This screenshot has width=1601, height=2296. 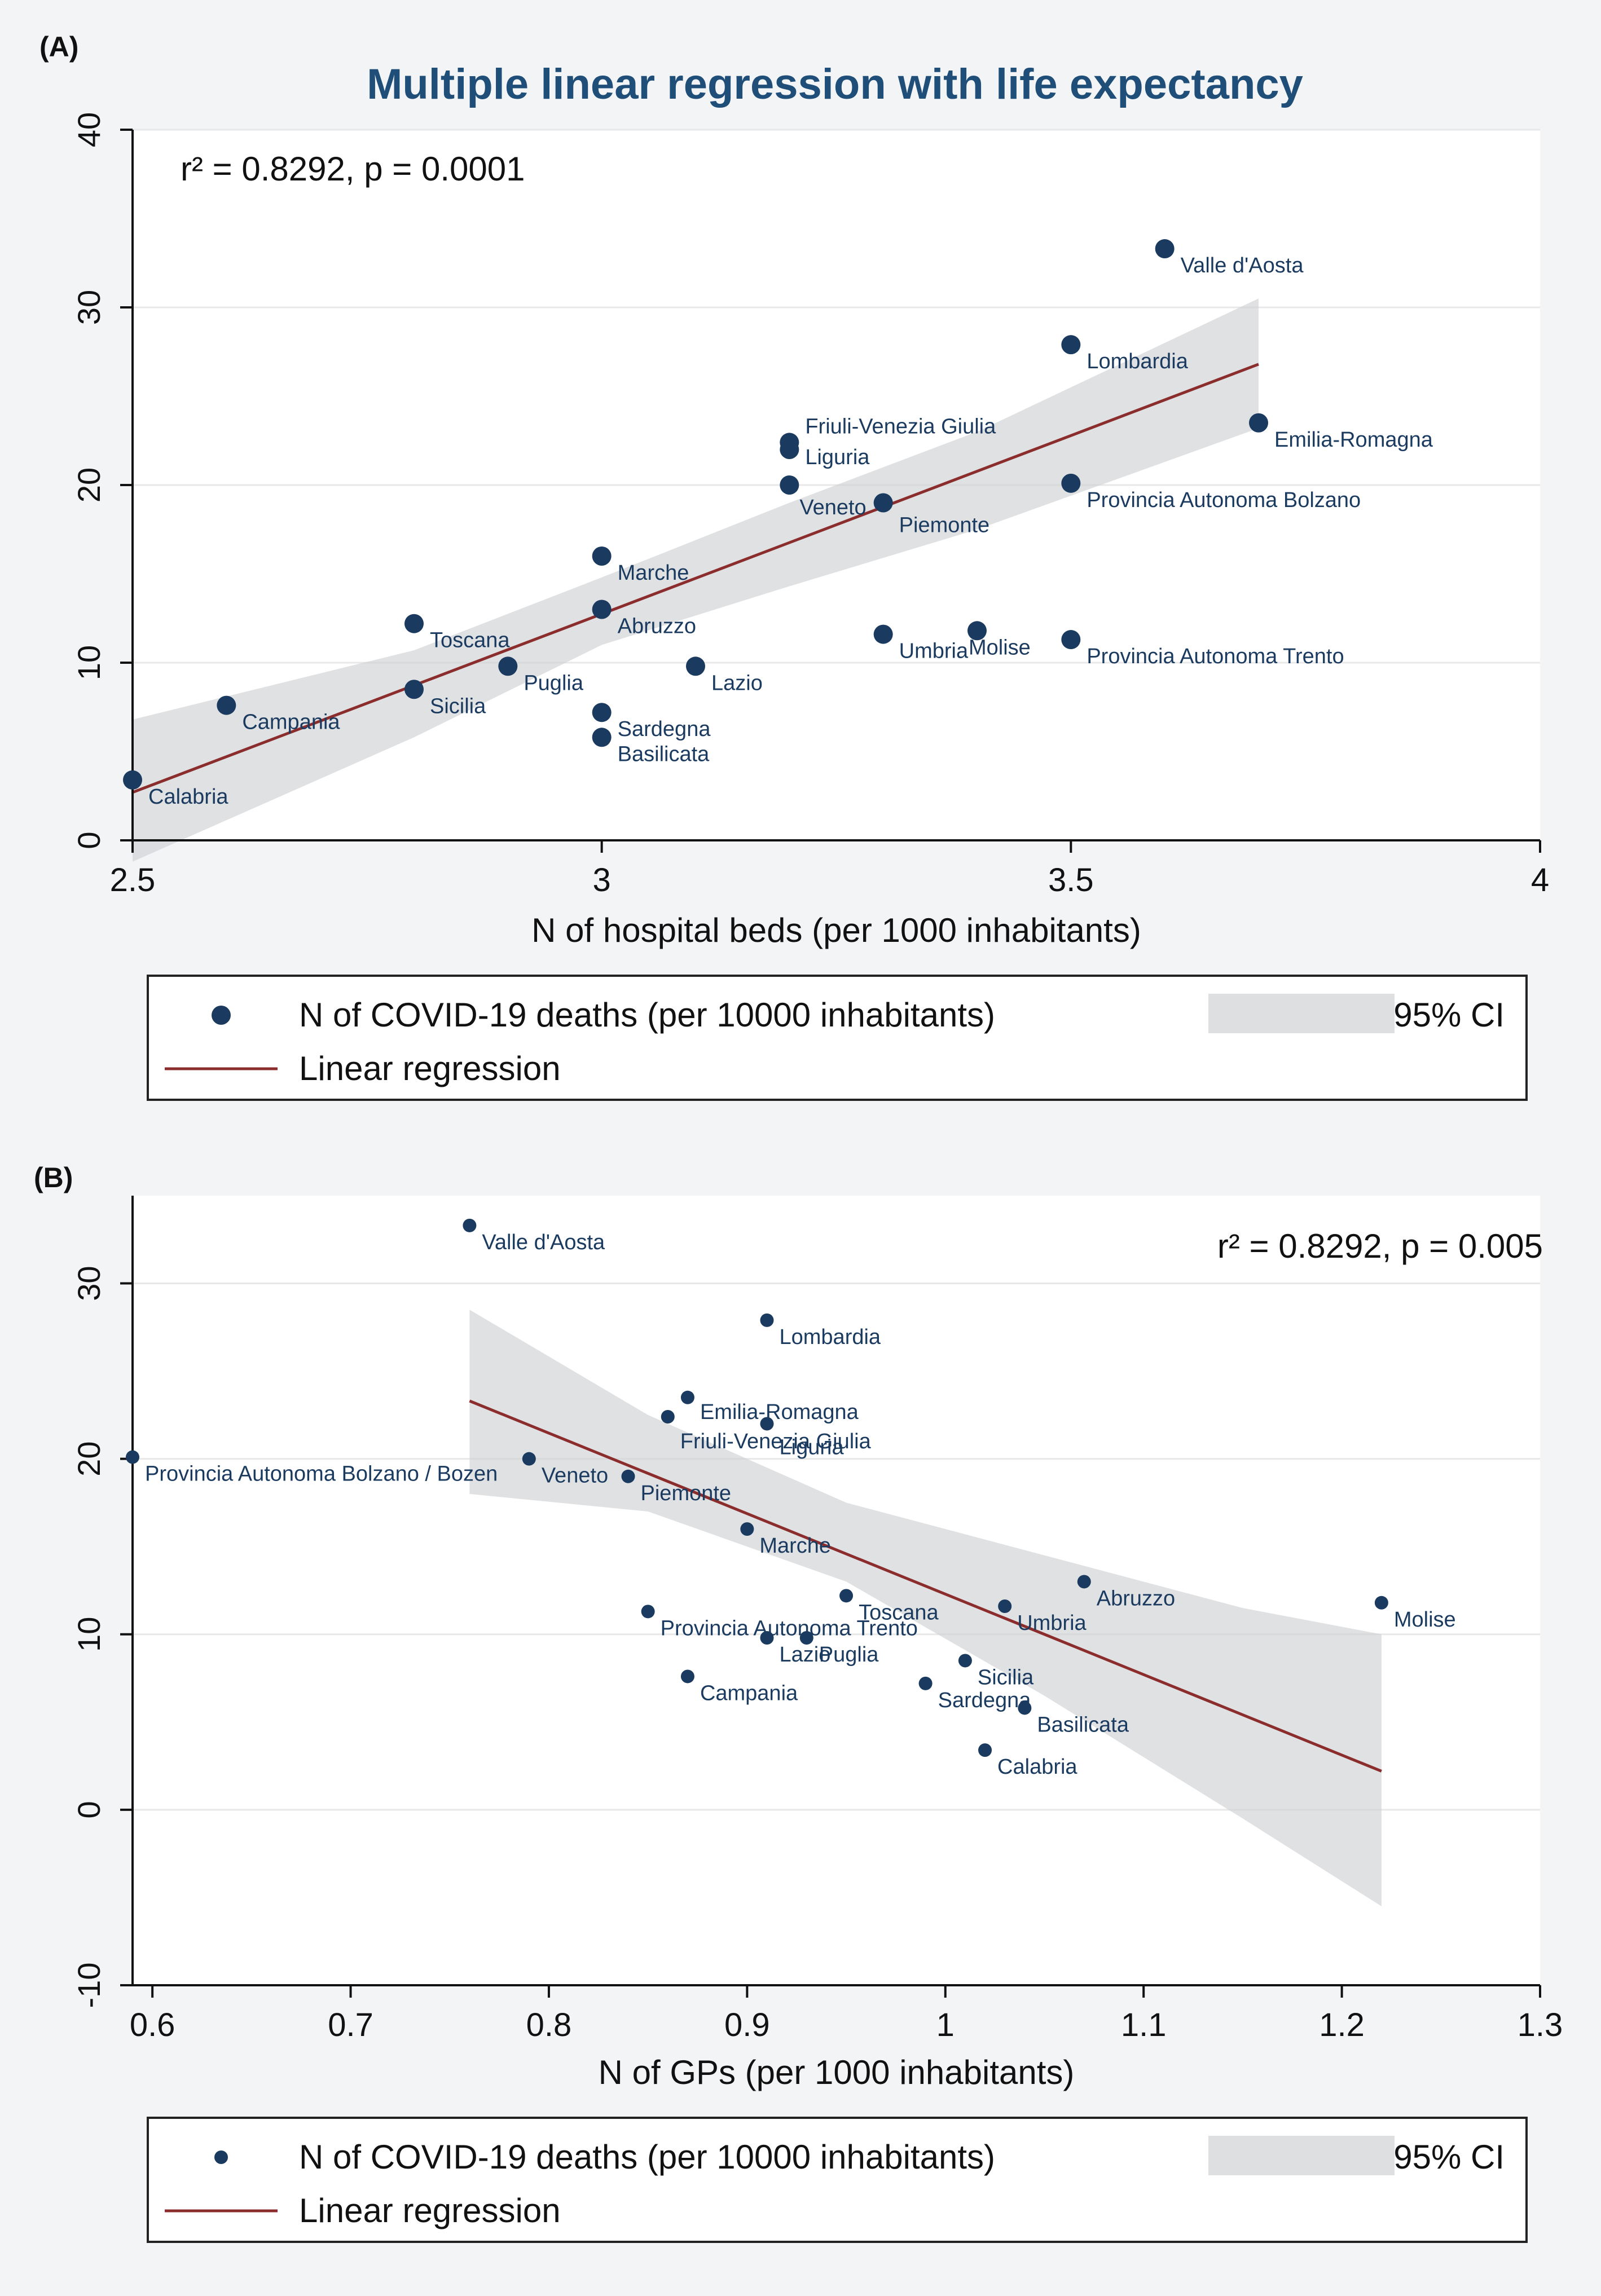 I want to click on point-label: Sardegna, so click(x=985, y=1700).